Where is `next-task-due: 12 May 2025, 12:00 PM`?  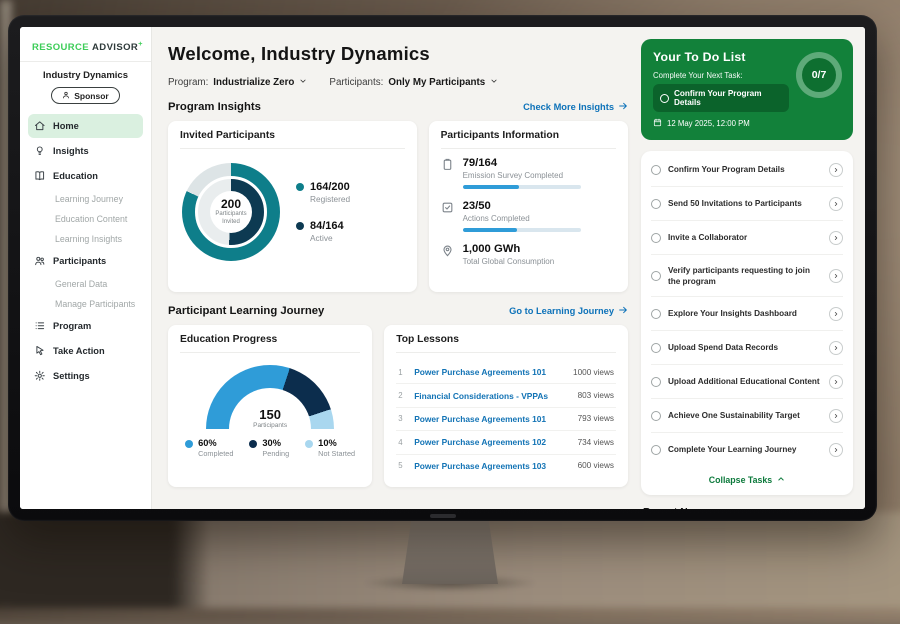
next-task-due: 12 May 2025, 12:00 PM is located at coordinates (747, 123).